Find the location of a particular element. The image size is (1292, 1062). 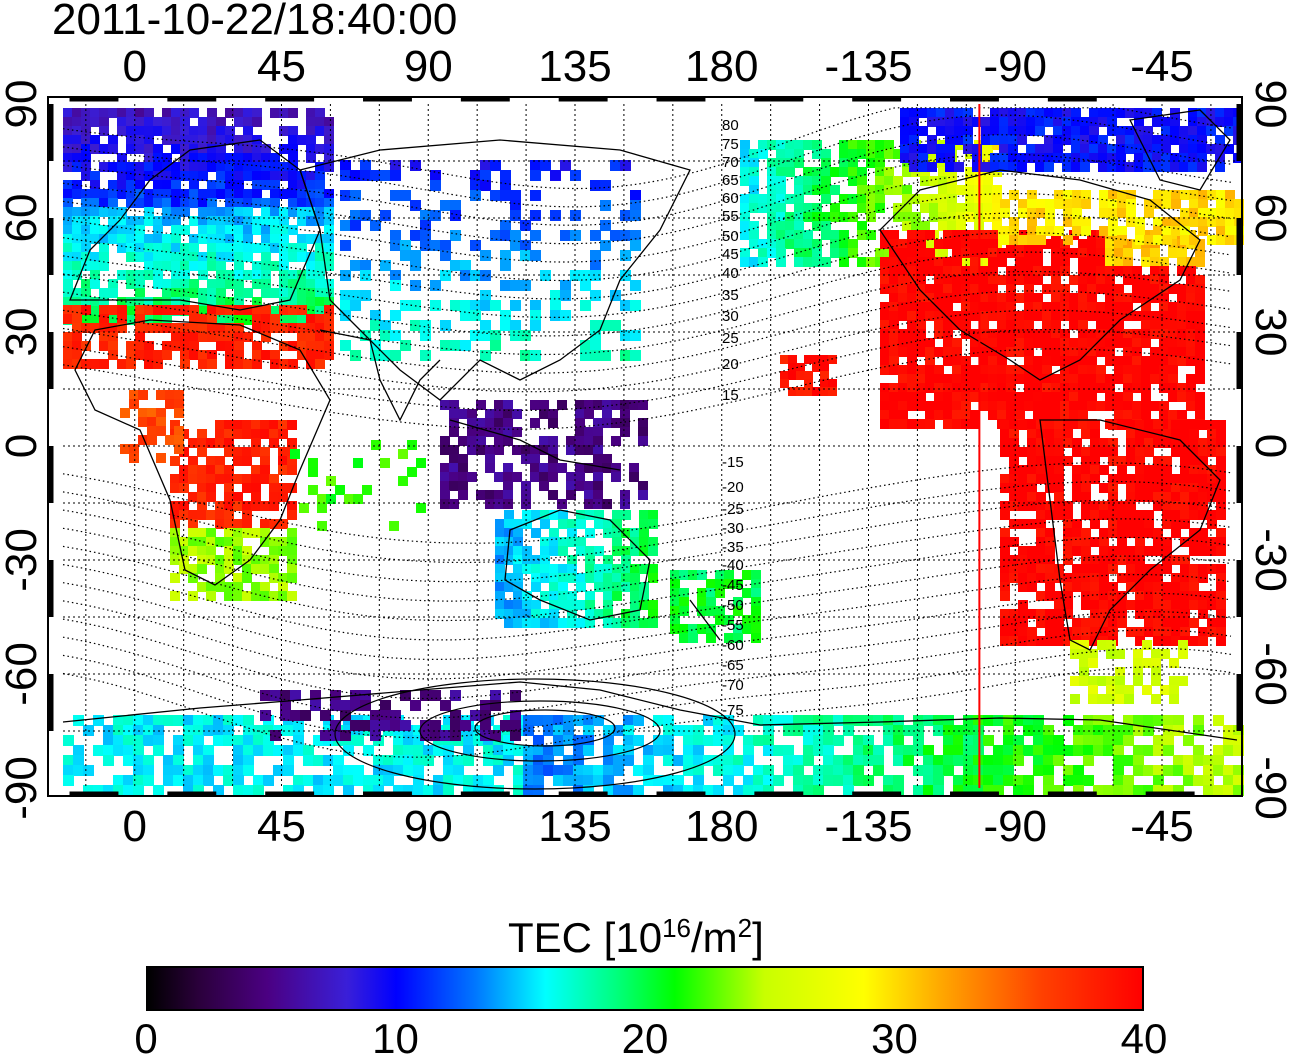

contour-label: -40 is located at coordinates (733, 565).